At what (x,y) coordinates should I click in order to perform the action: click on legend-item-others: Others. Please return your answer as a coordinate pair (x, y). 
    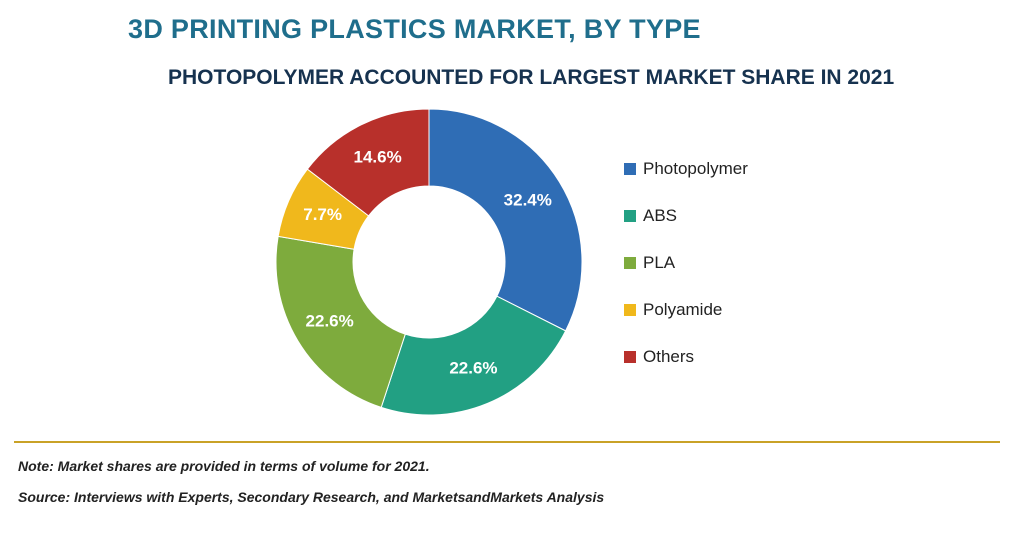
    Looking at the image, I should click on (686, 357).